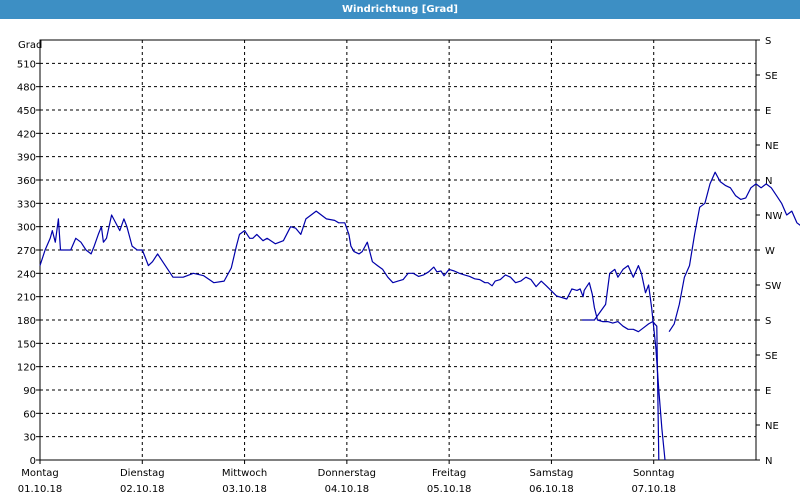  Describe the element at coordinates (26, 134) in the screenshot. I see `y-tick-label: 420` at that location.